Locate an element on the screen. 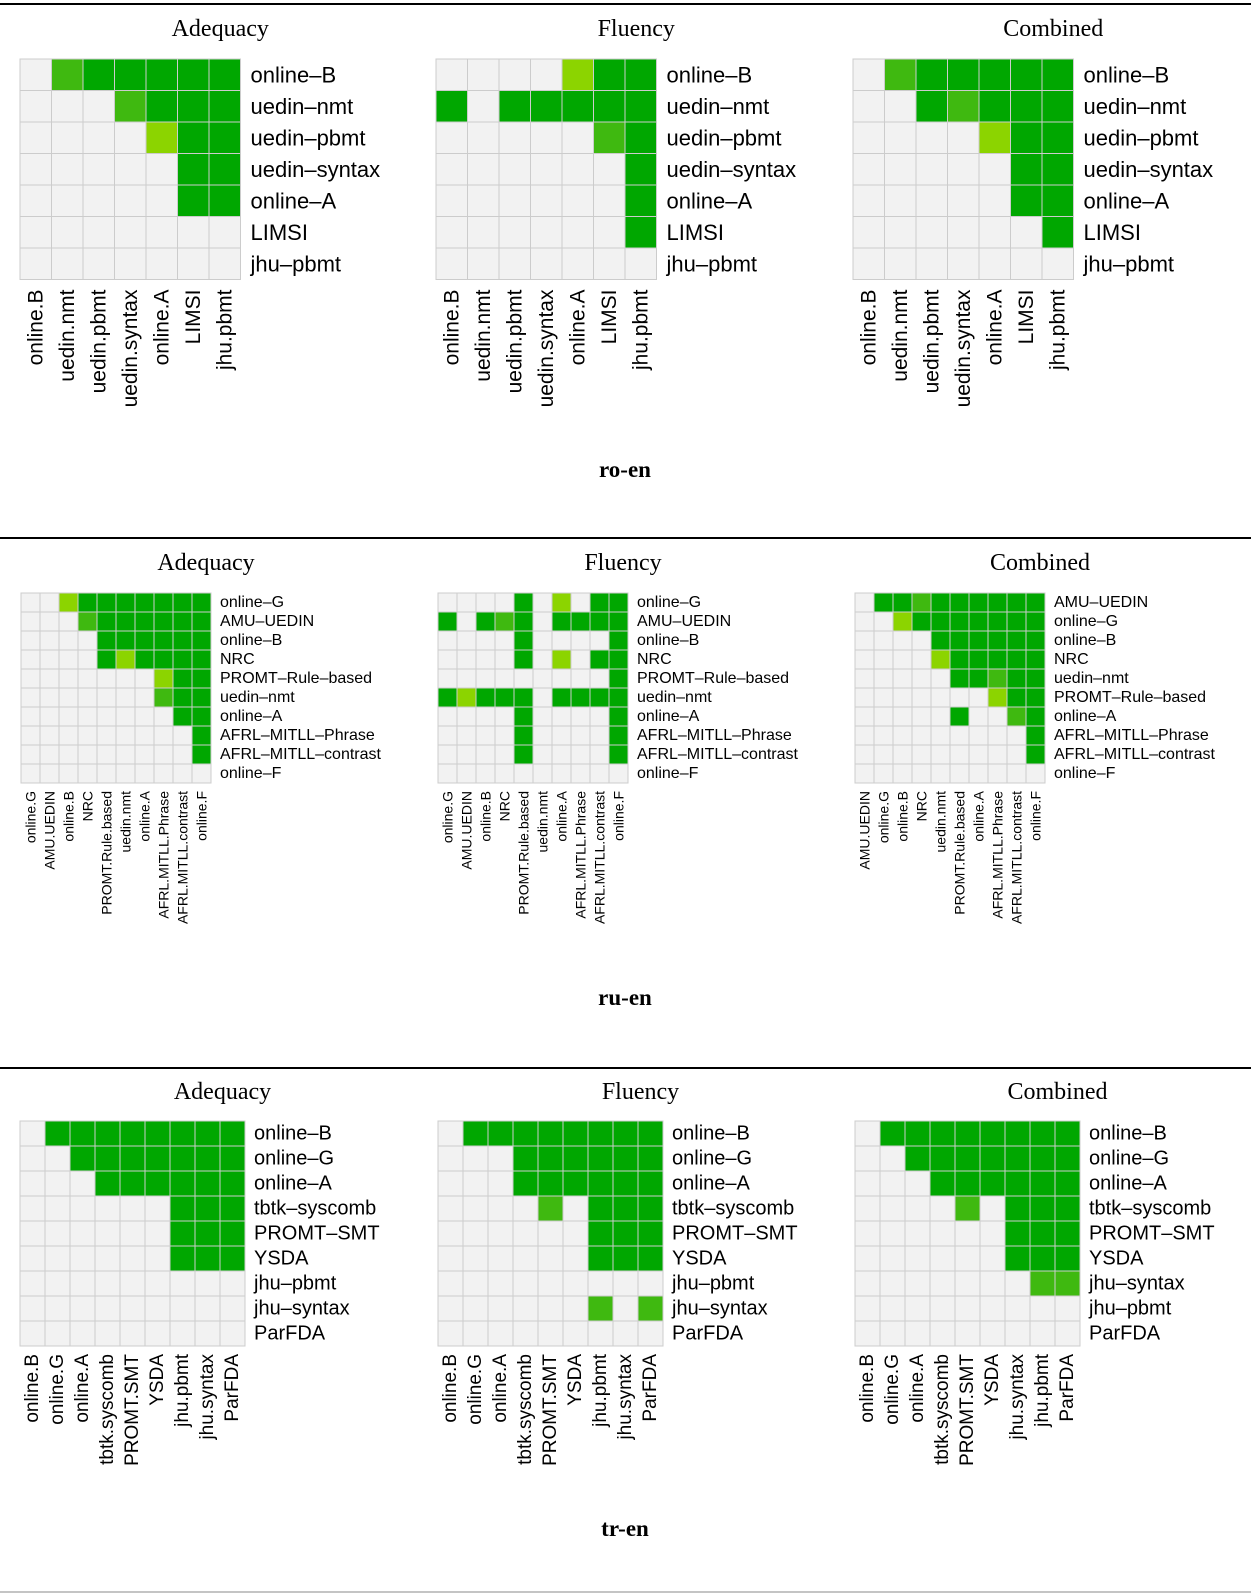 Image resolution: width=1251 pixels, height=1595 pixels. column-label: YSDA is located at coordinates (992, 1380).